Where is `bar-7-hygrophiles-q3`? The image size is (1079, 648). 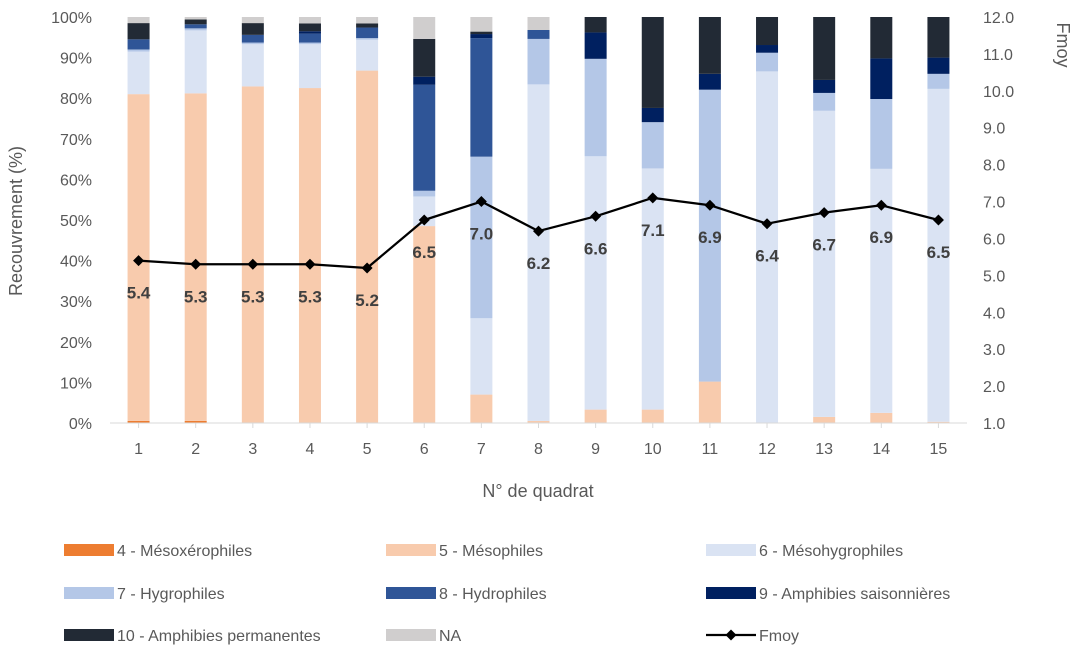
bar-7-hygrophiles-q3 is located at coordinates (252, 43).